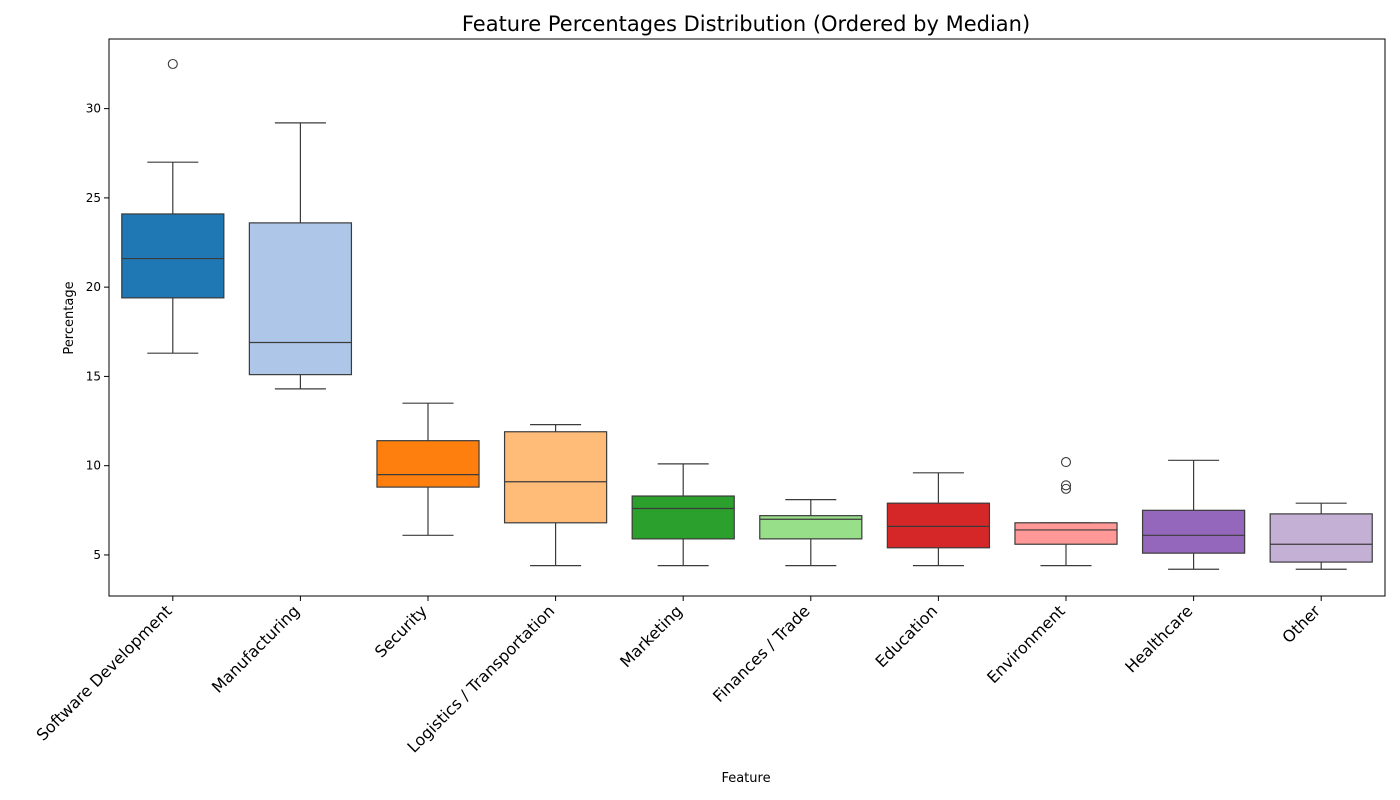 This screenshot has height=800, width=1400. I want to click on x-tick-label: Finances / Trade, so click(761, 653).